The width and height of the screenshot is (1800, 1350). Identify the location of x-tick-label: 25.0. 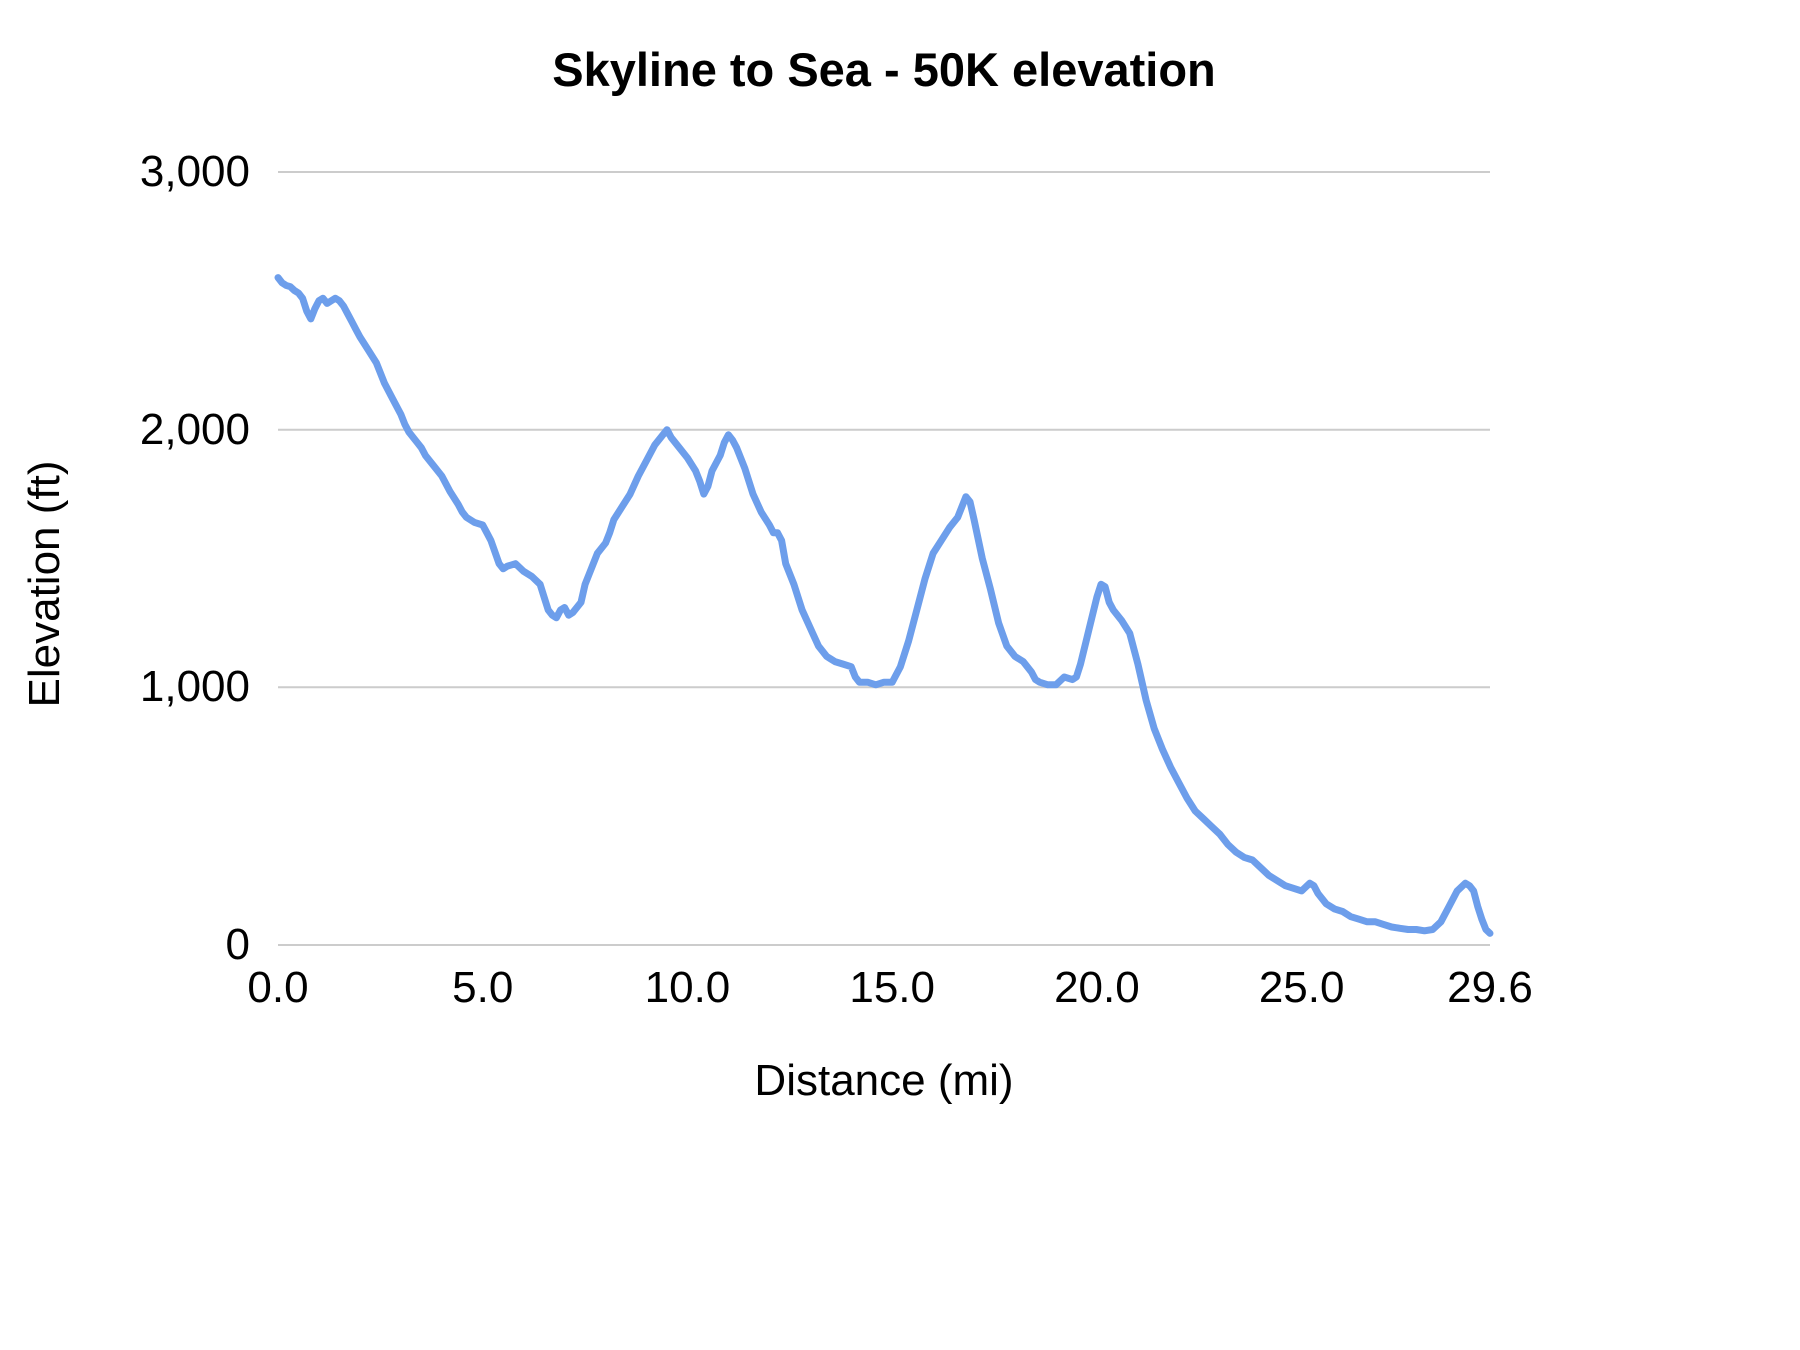
(1301, 987).